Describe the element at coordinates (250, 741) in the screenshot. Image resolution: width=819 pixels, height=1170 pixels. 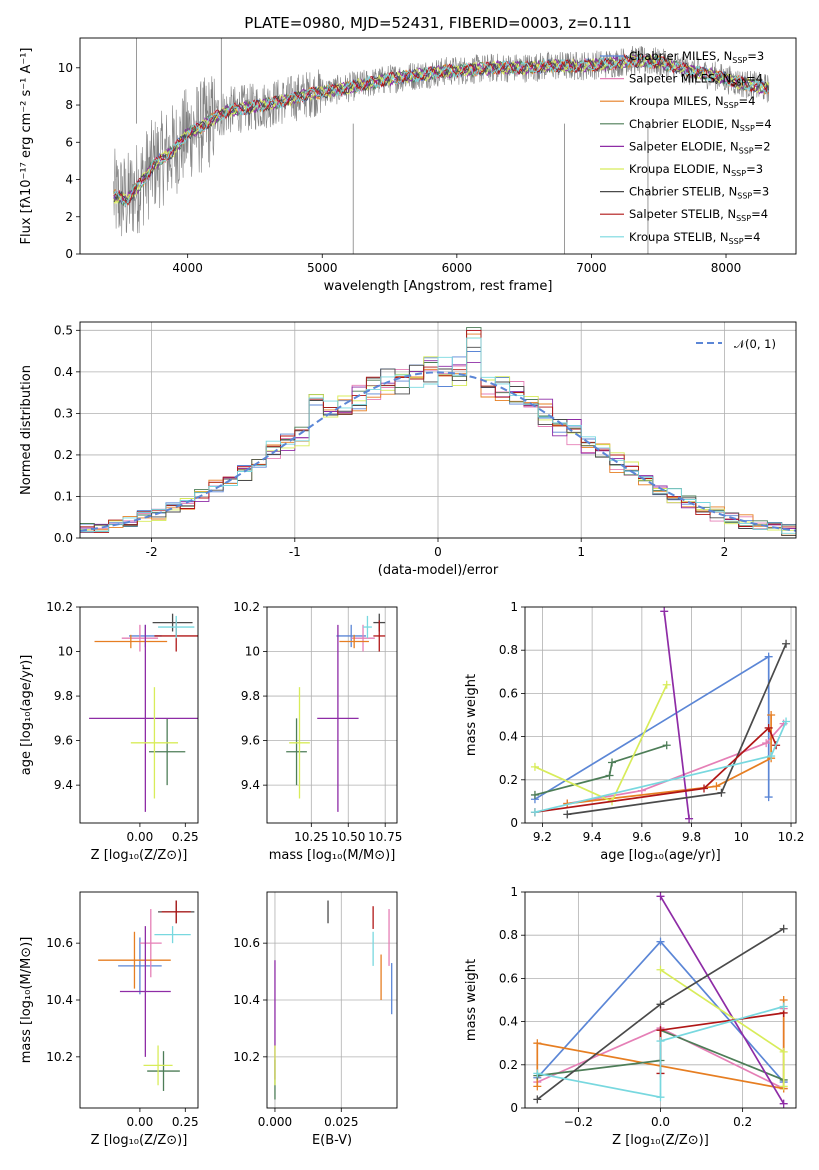
I see `y-tick-label: 9.6` at that location.